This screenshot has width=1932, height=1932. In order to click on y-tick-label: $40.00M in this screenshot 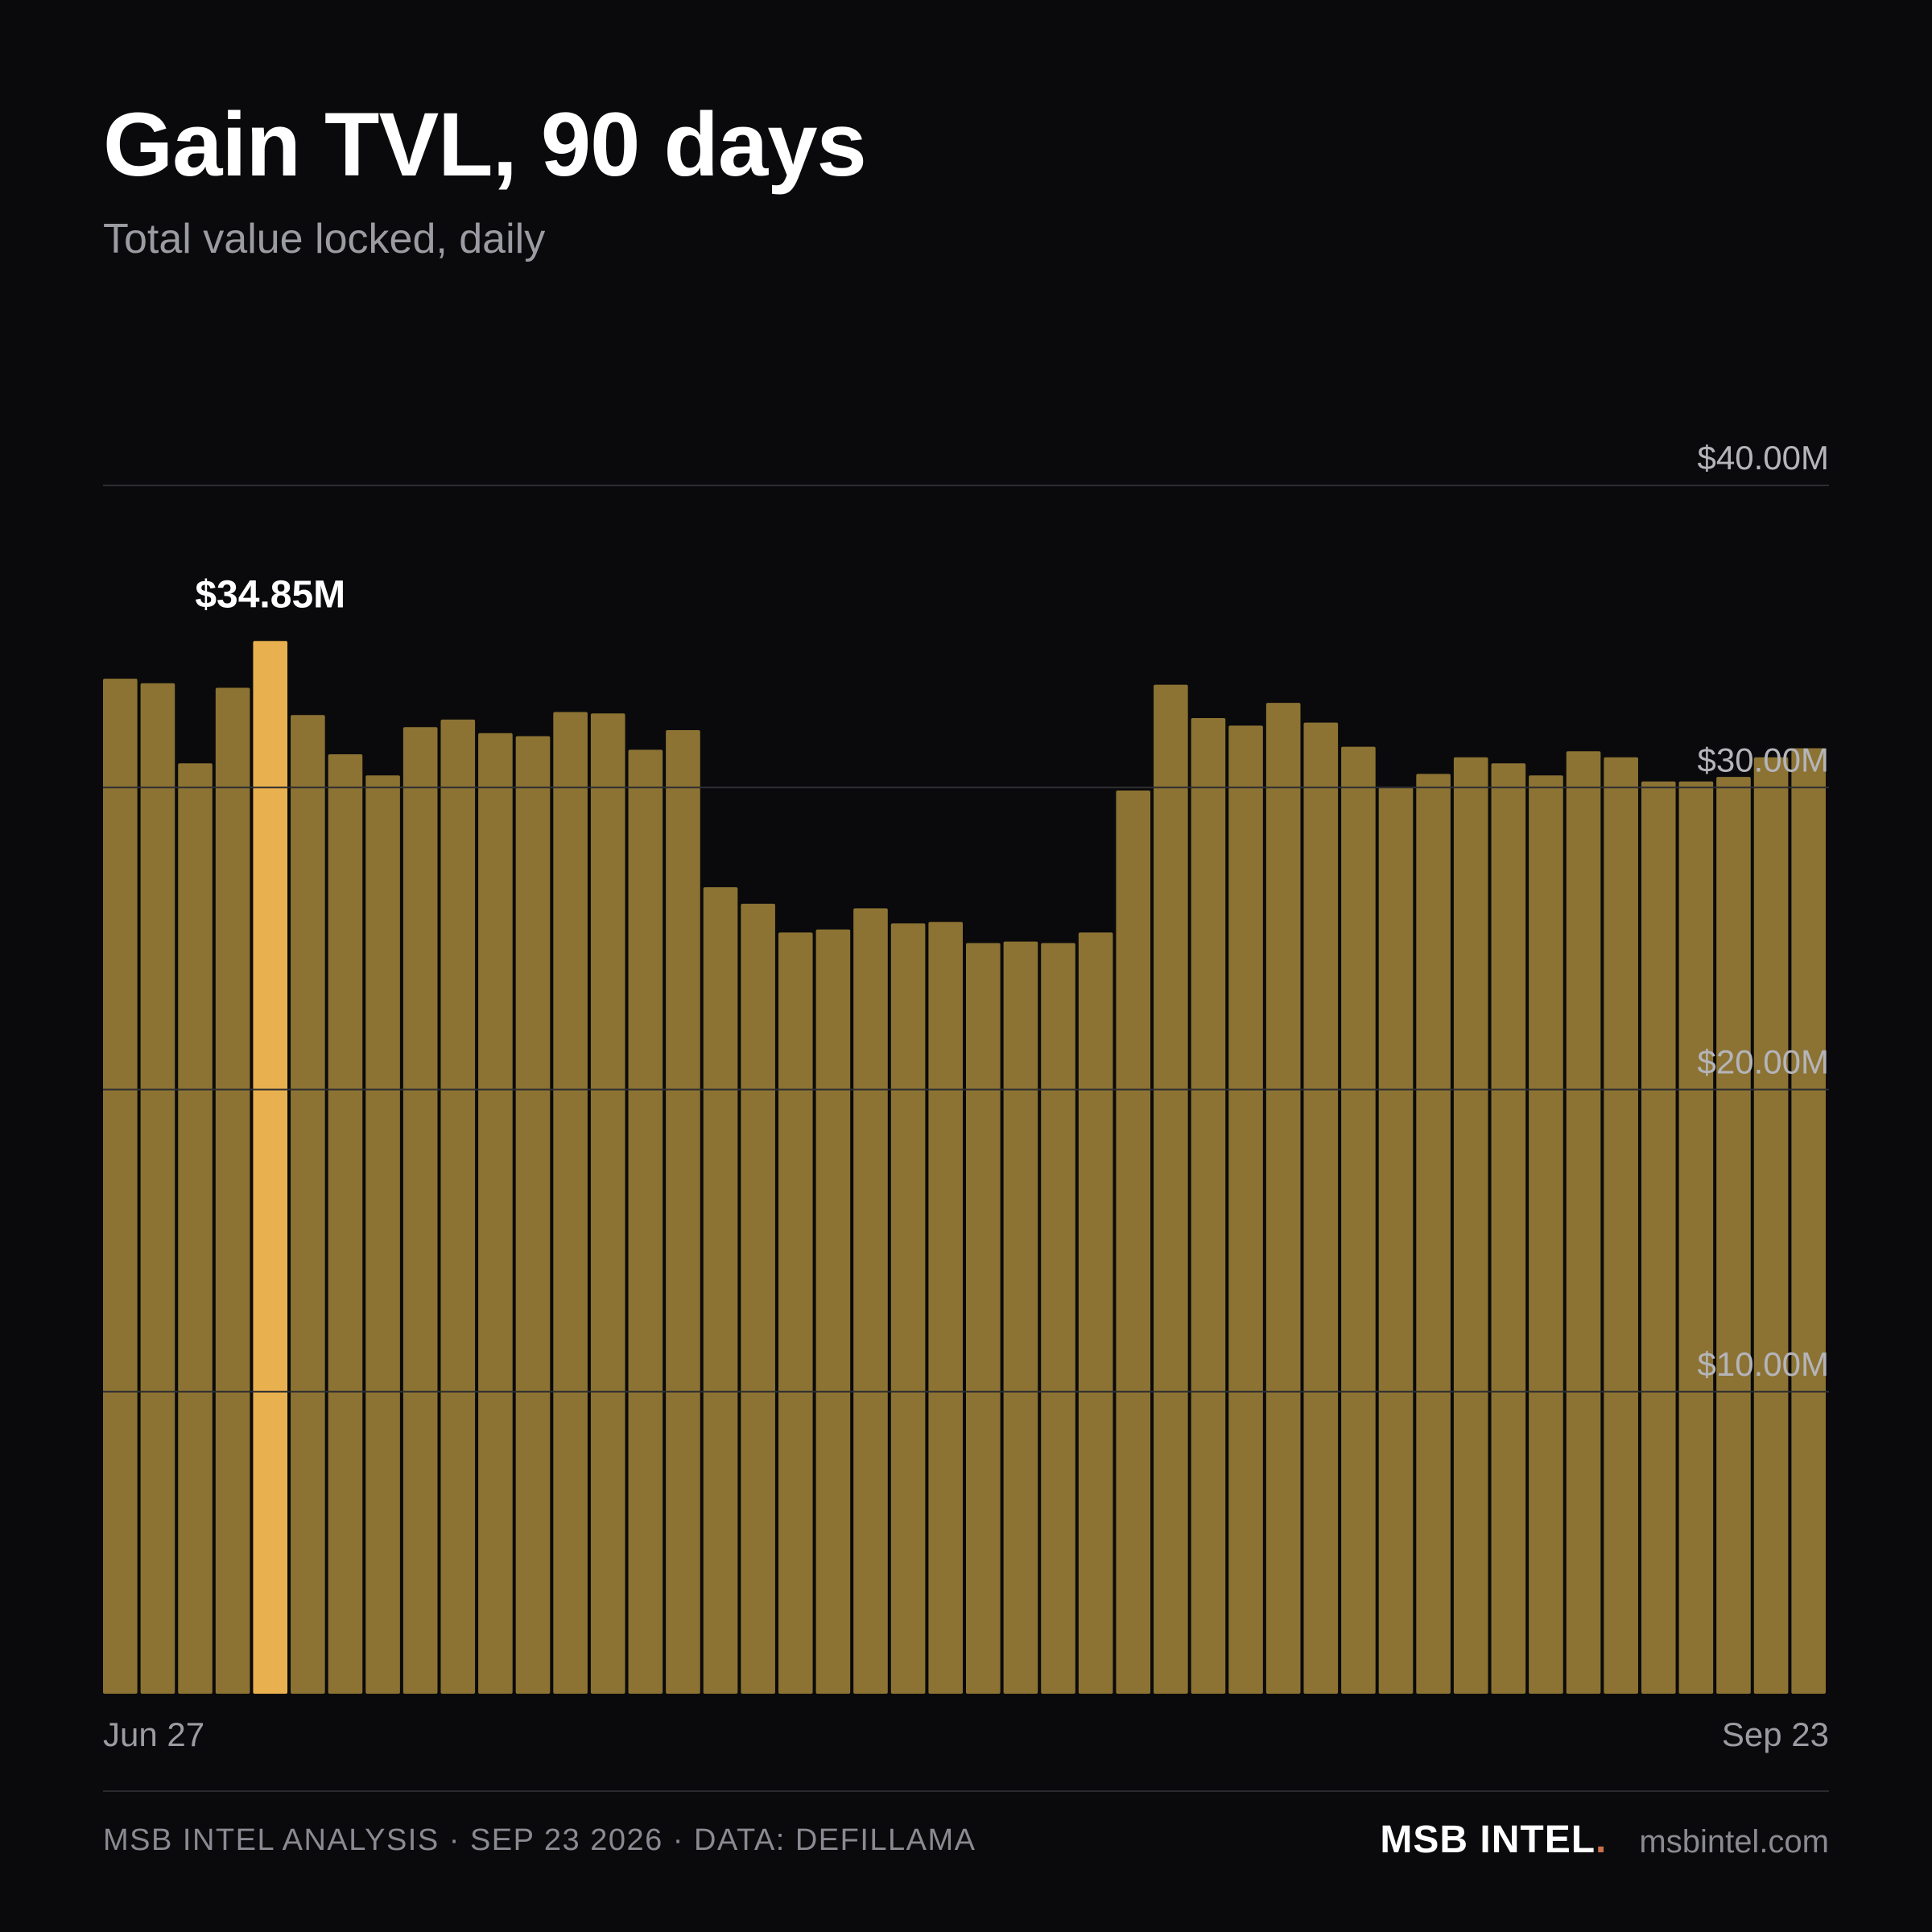, I will do `click(1764, 458)`.